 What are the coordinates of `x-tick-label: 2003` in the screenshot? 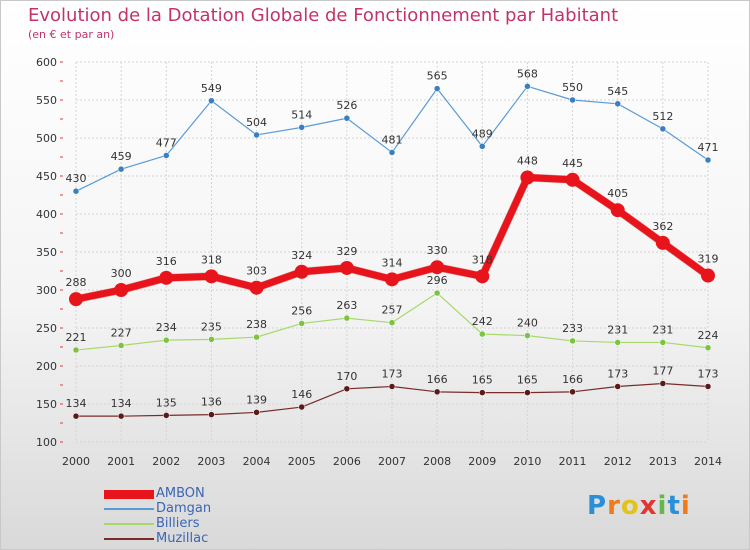 It's located at (211, 461).